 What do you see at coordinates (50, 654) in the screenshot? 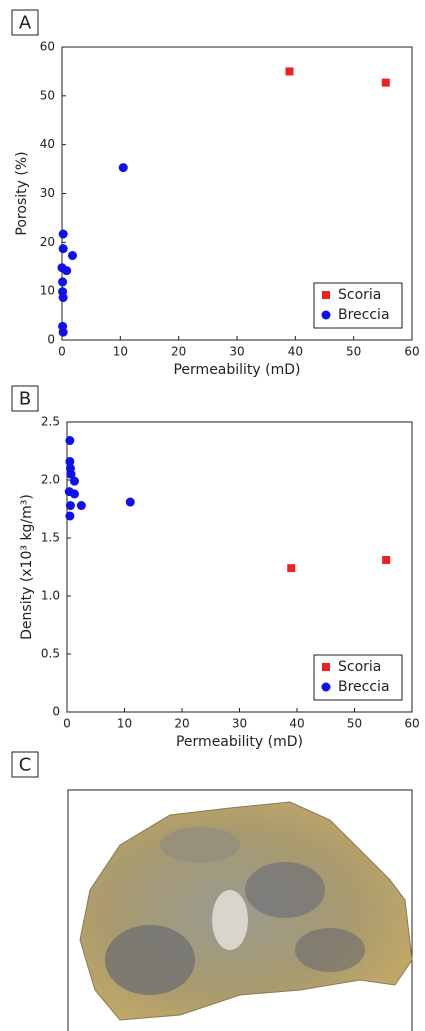
I see `y-tick-label: 0.5` at bounding box center [50, 654].